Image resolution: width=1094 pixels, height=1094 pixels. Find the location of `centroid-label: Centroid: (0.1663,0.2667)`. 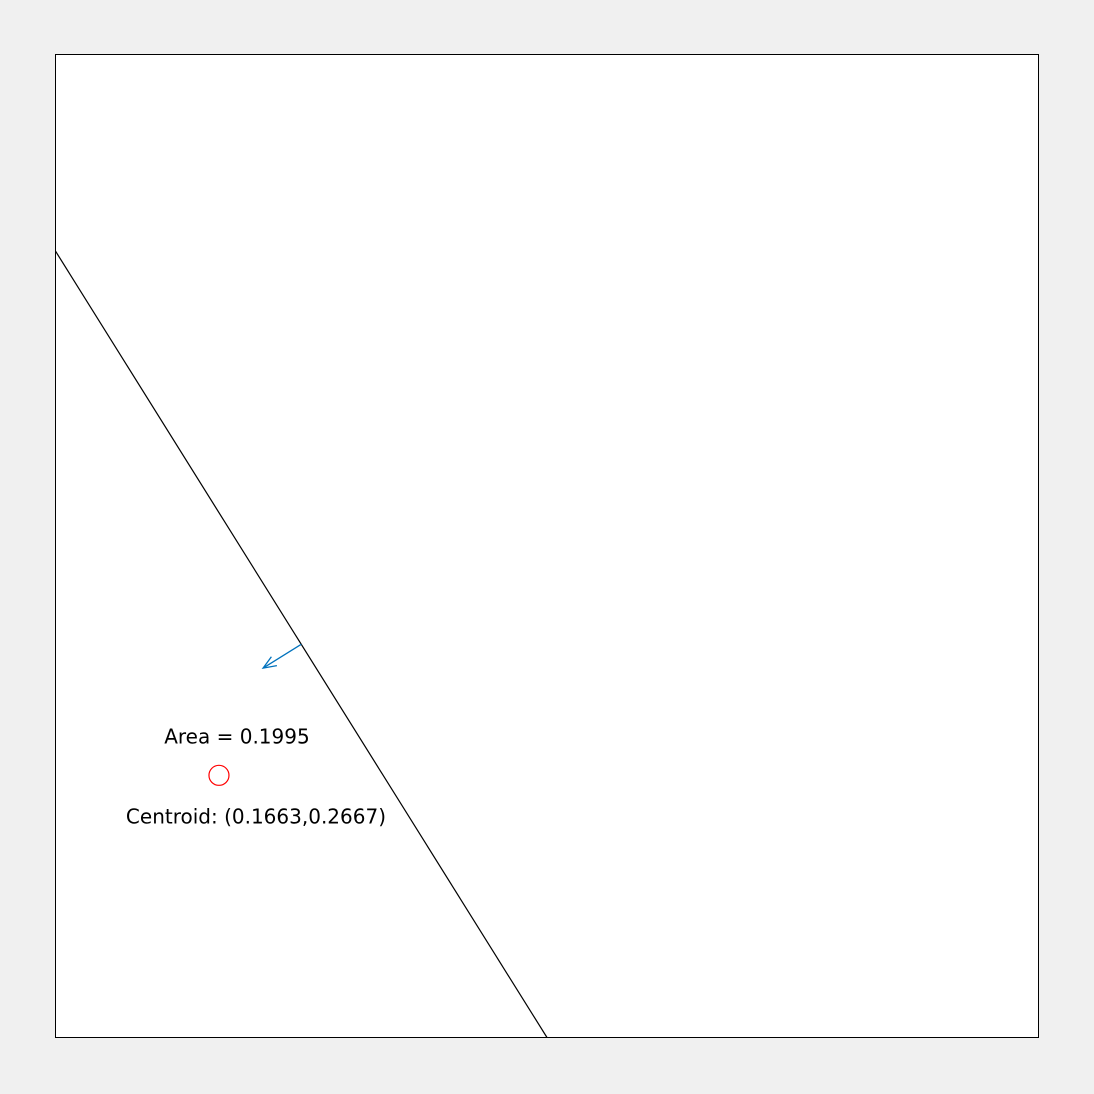

centroid-label: Centroid: (0.1663,0.2667) is located at coordinates (256, 816).